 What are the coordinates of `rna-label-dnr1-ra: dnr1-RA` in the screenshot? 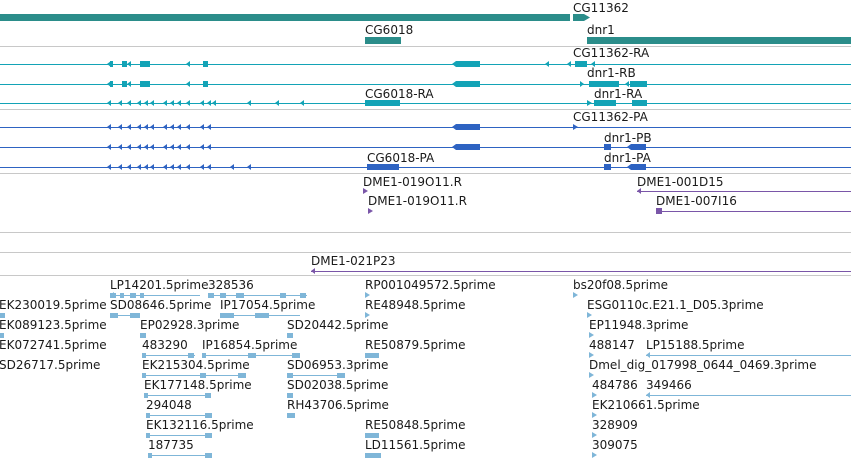 It's located at (618, 94).